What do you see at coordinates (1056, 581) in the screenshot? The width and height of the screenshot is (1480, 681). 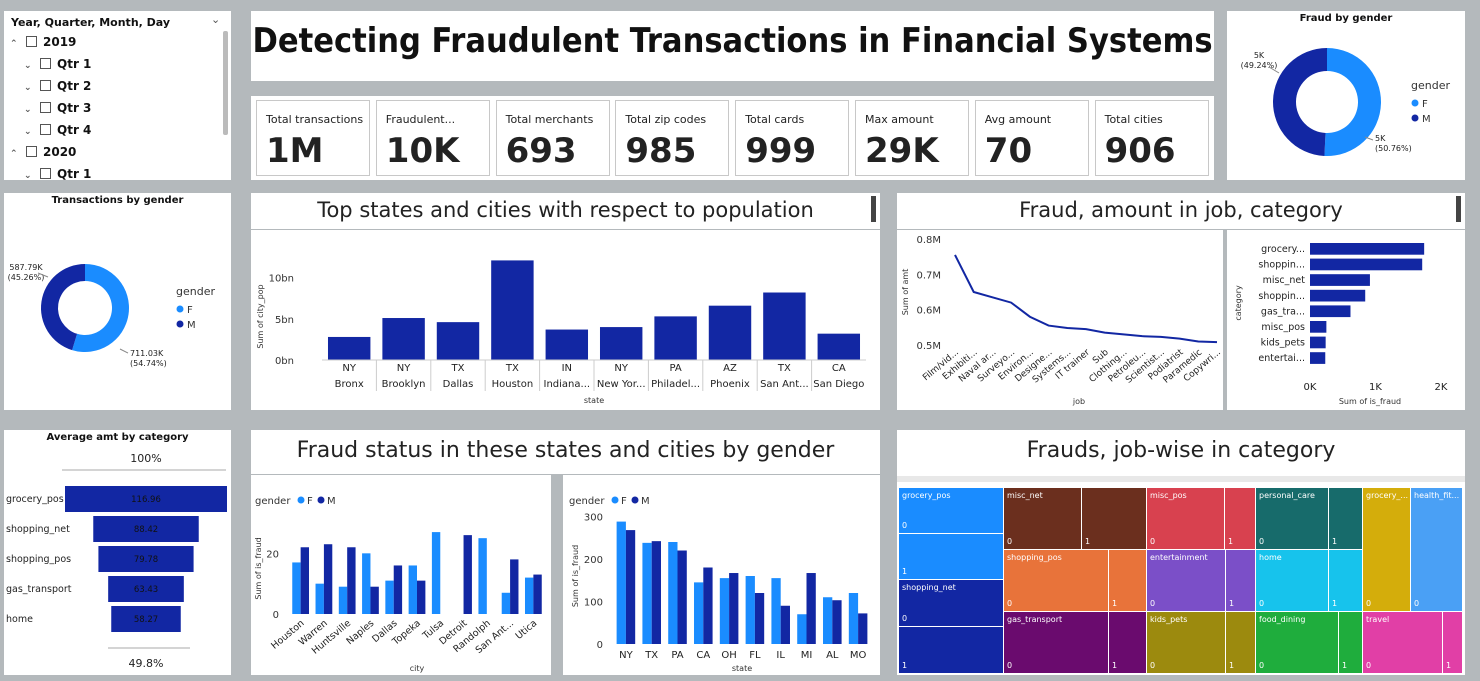 I see `treemap-cell: shopping_pos 0` at bounding box center [1056, 581].